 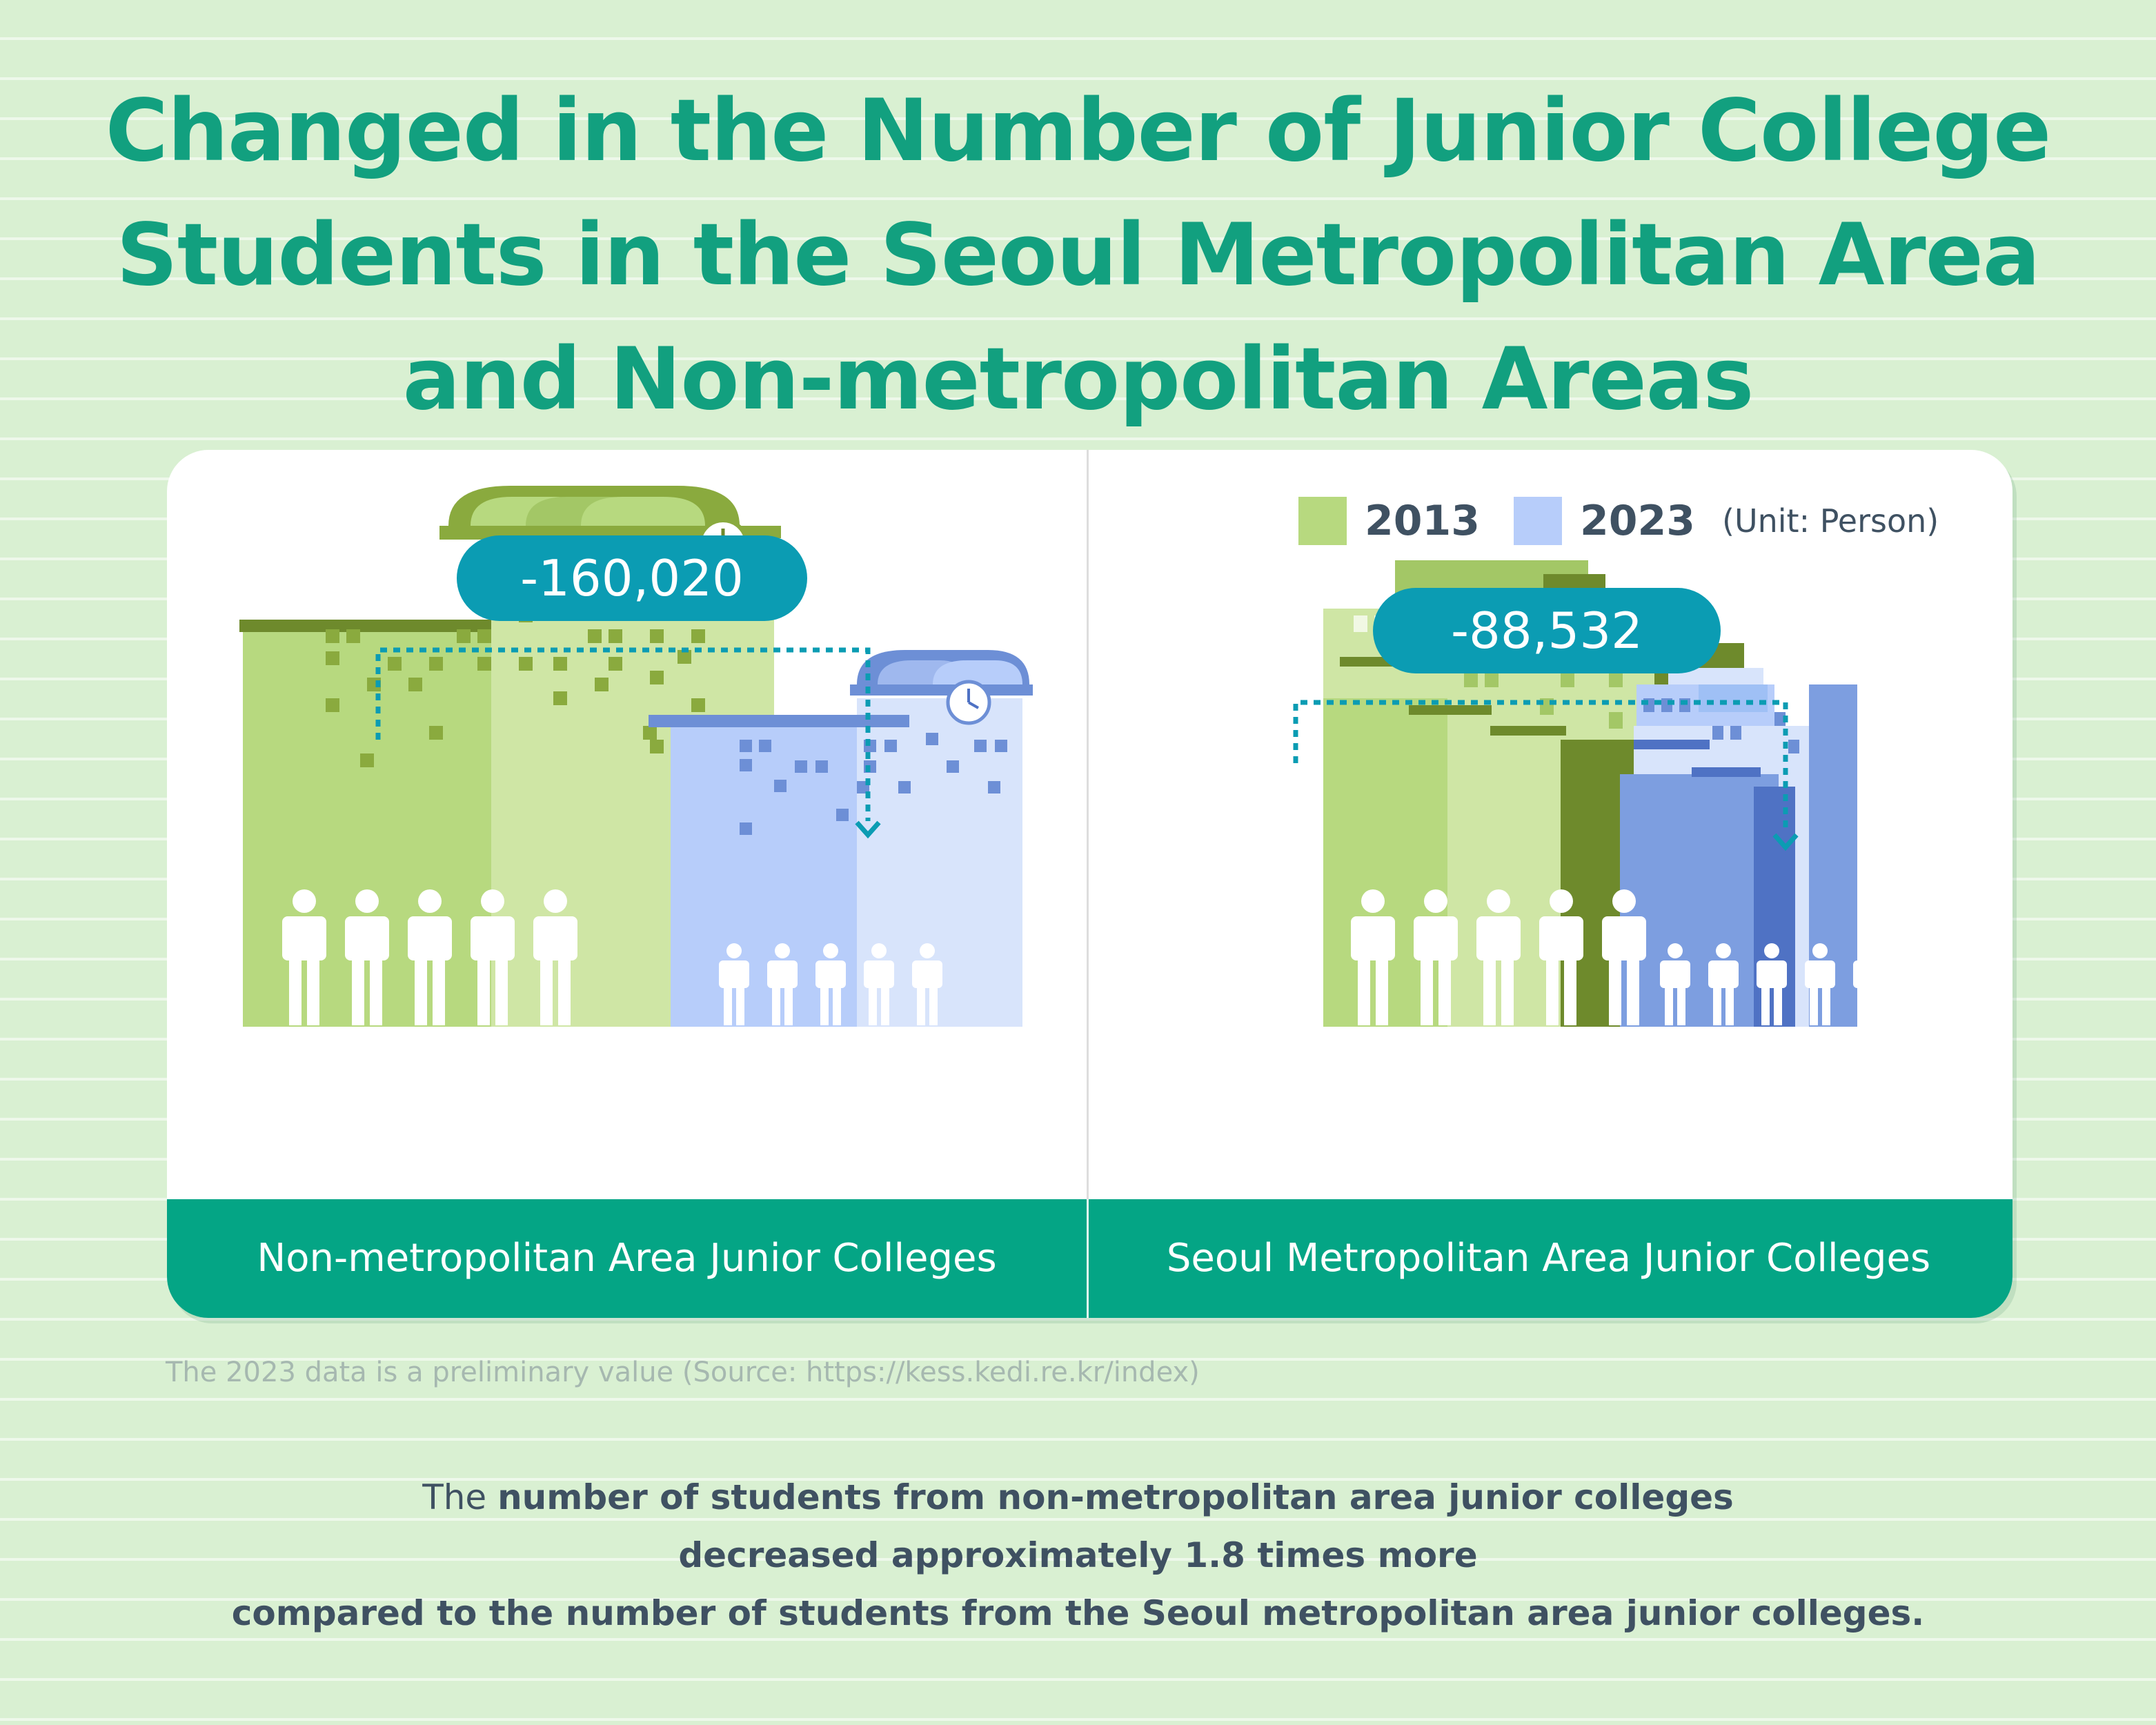 I want to click on unit-label: (Unit: Person), so click(x=1831, y=521).